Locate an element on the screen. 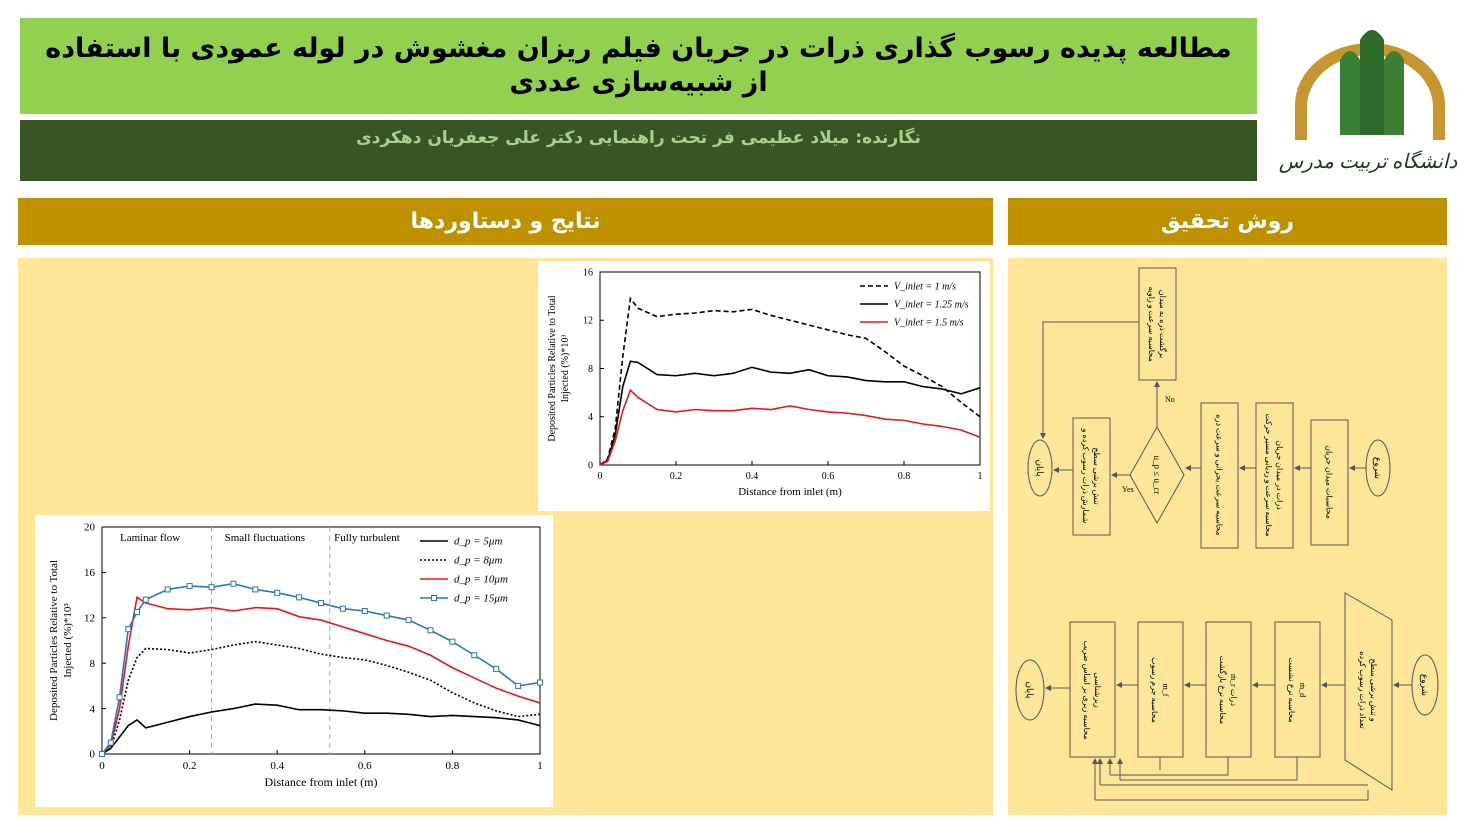 The width and height of the screenshot is (1458, 820). section-title: نتایج و دستاوردها is located at coordinates (505, 221).